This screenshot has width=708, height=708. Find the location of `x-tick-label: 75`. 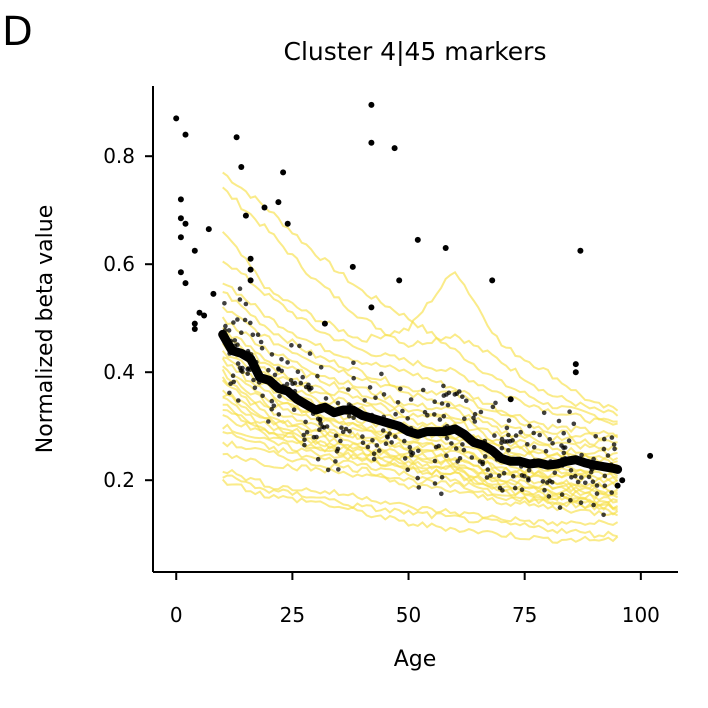

x-tick-label: 75 is located at coordinates (524, 615).